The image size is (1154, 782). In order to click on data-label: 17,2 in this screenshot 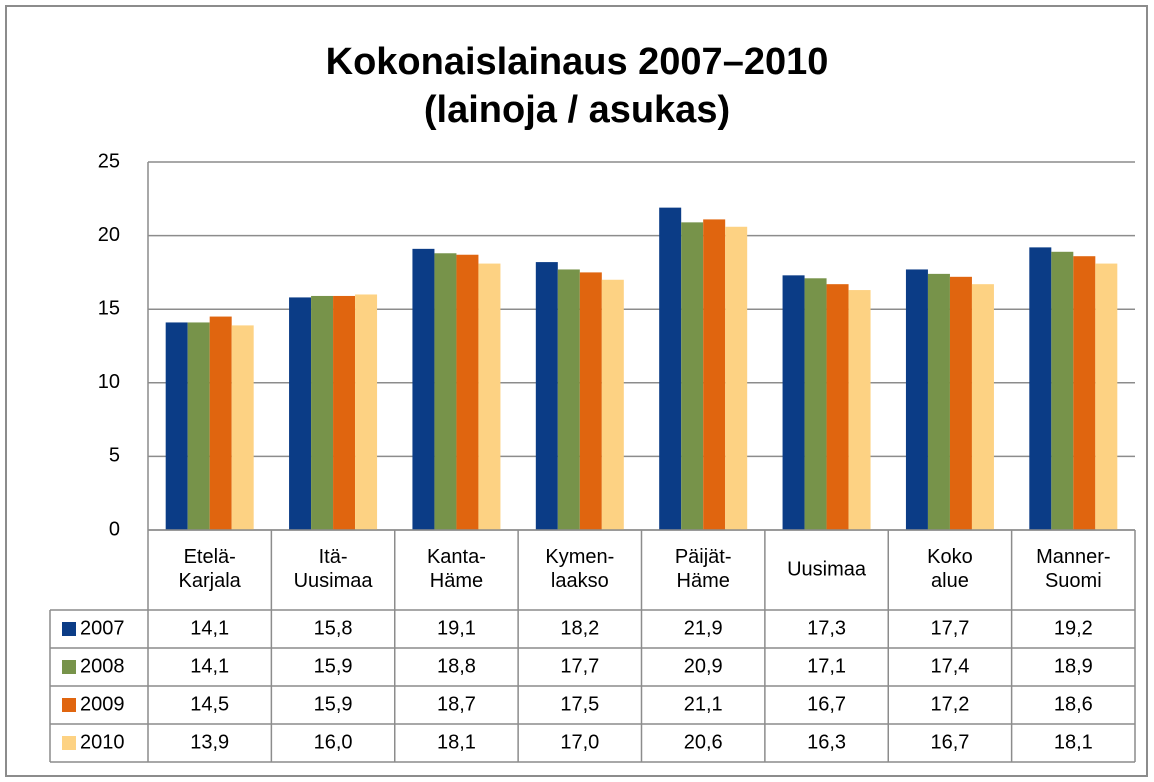, I will do `click(949, 704)`.